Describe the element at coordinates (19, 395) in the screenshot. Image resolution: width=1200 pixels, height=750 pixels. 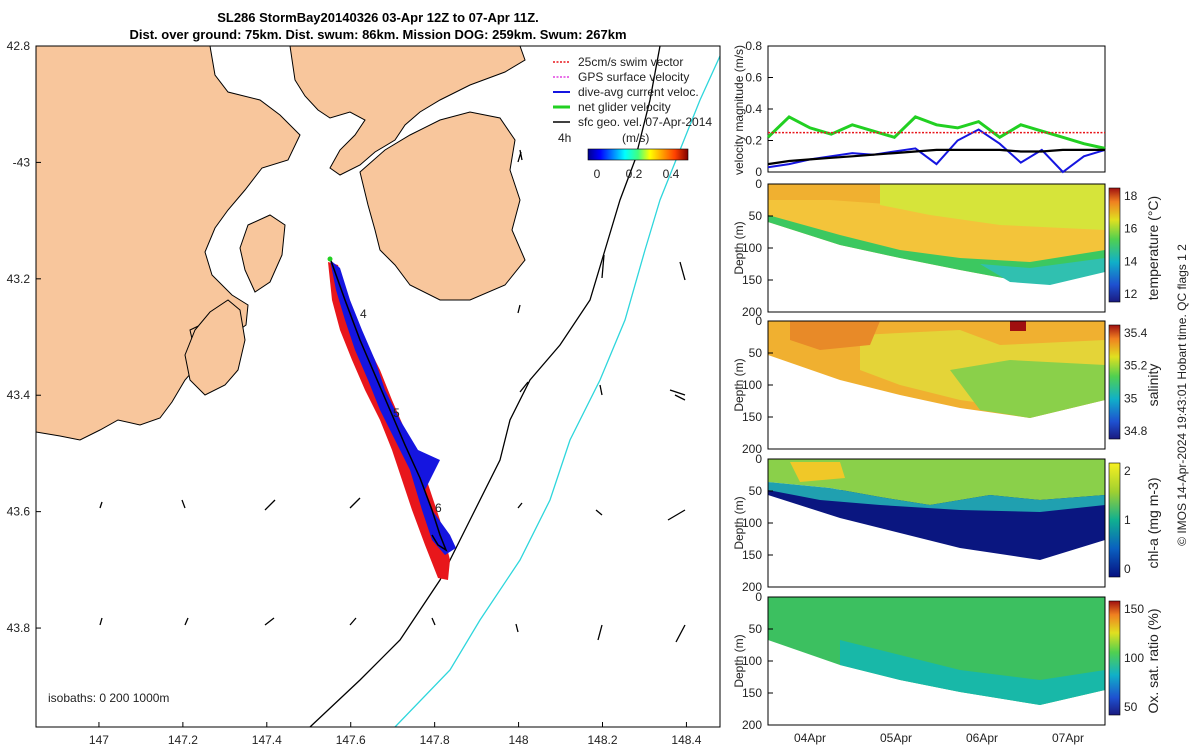
I see `map-ytick-label: 43.4` at that location.